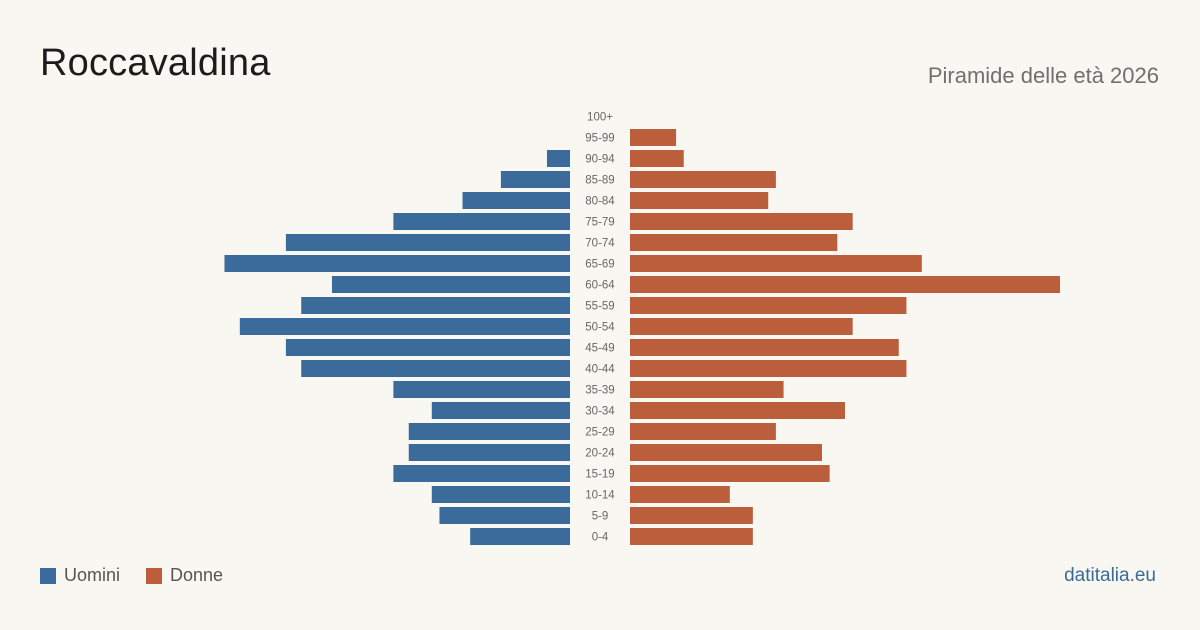 This screenshot has width=1200, height=630. What do you see at coordinates (600, 244) in the screenshot?
I see `age-group-label: 70-74` at bounding box center [600, 244].